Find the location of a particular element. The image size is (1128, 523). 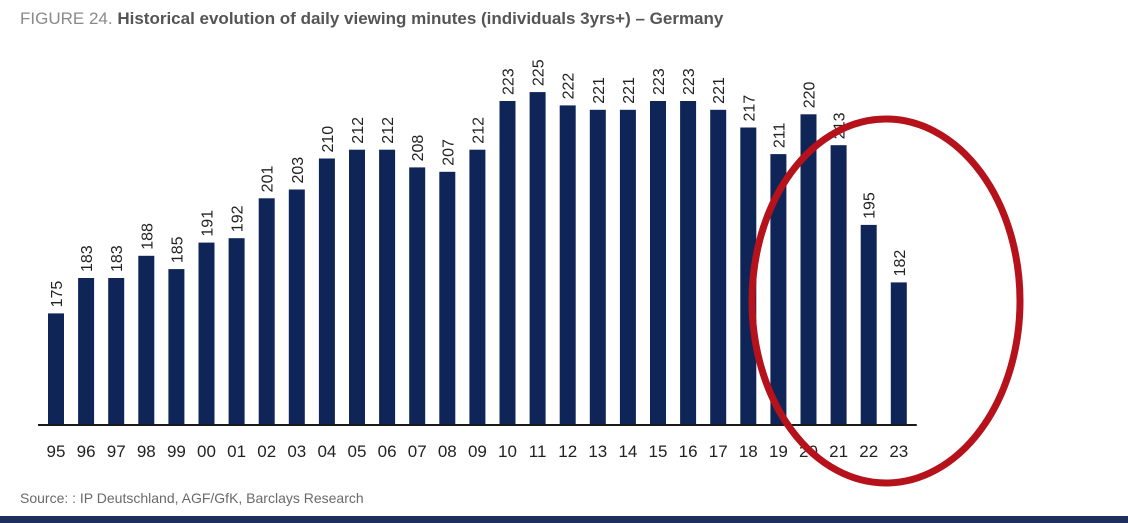

category-label-97: 97 is located at coordinates (116, 451).